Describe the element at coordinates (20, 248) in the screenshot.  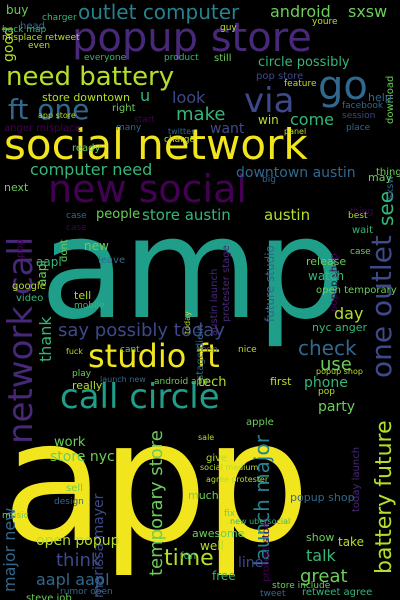
I see `word-store-include: pop` at that location.